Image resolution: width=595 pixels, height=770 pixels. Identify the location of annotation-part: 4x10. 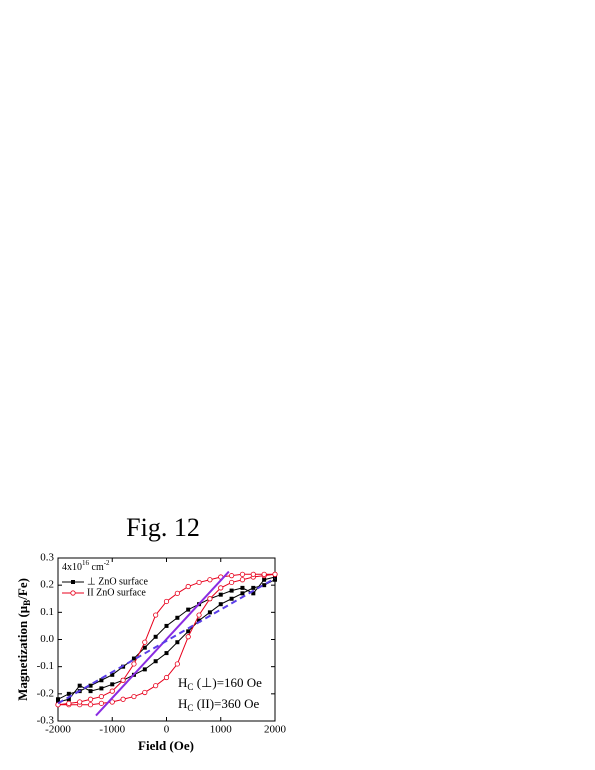
(72, 567).